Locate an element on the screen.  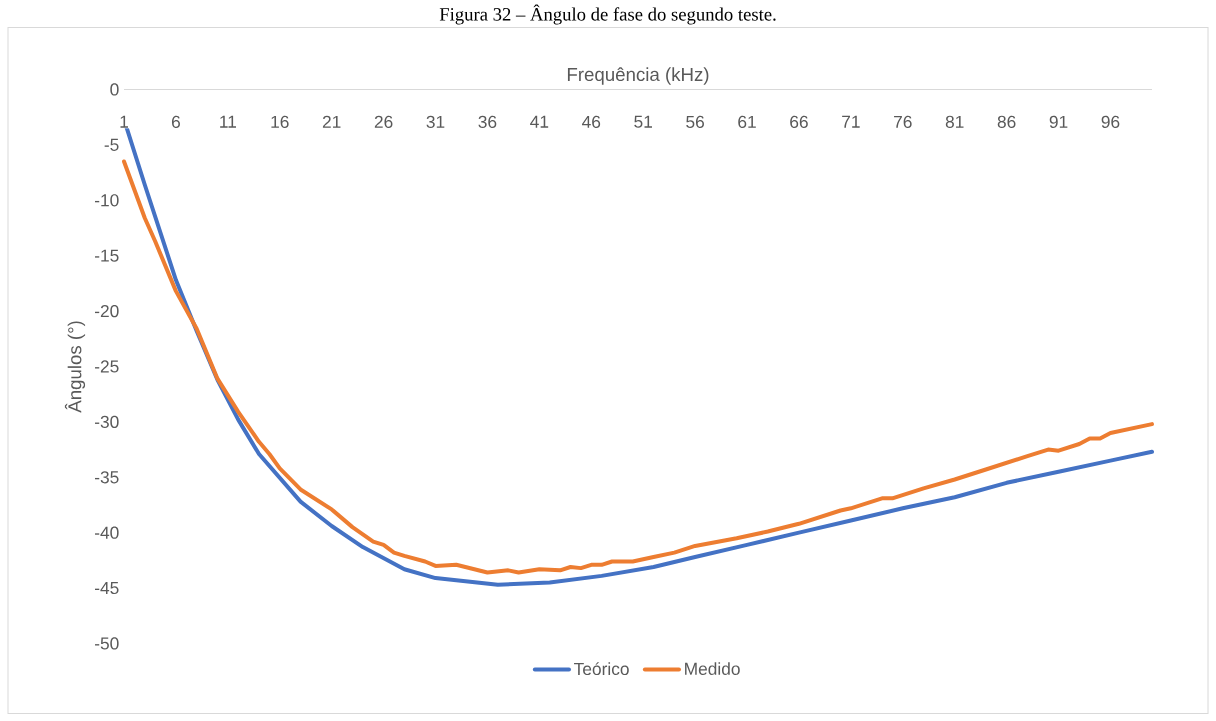
y-tick-label: -5 is located at coordinates (111, 144).